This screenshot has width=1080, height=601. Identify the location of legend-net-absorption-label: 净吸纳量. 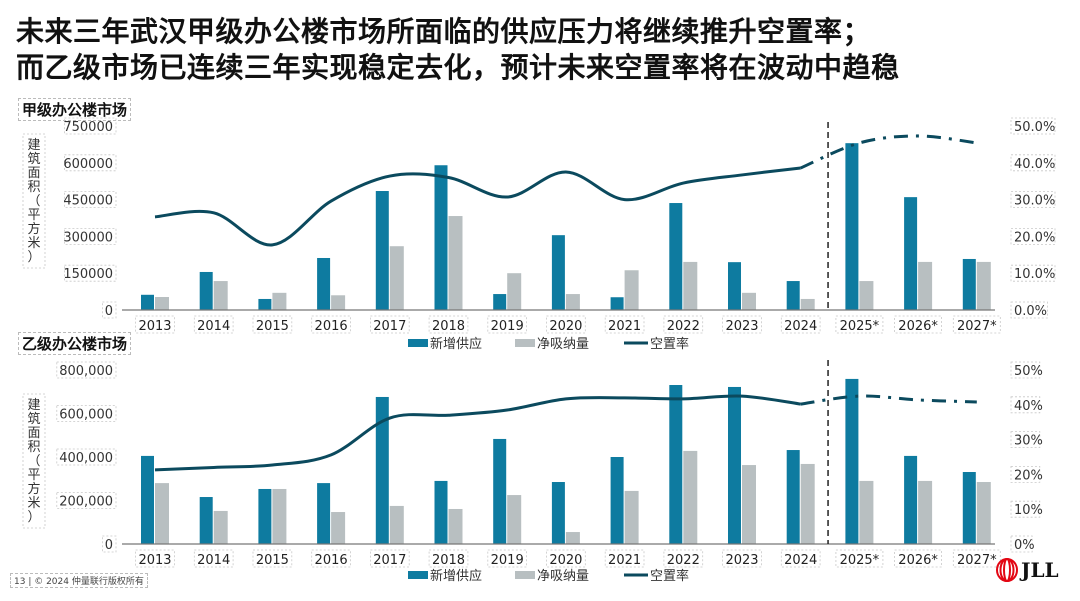
(563, 344).